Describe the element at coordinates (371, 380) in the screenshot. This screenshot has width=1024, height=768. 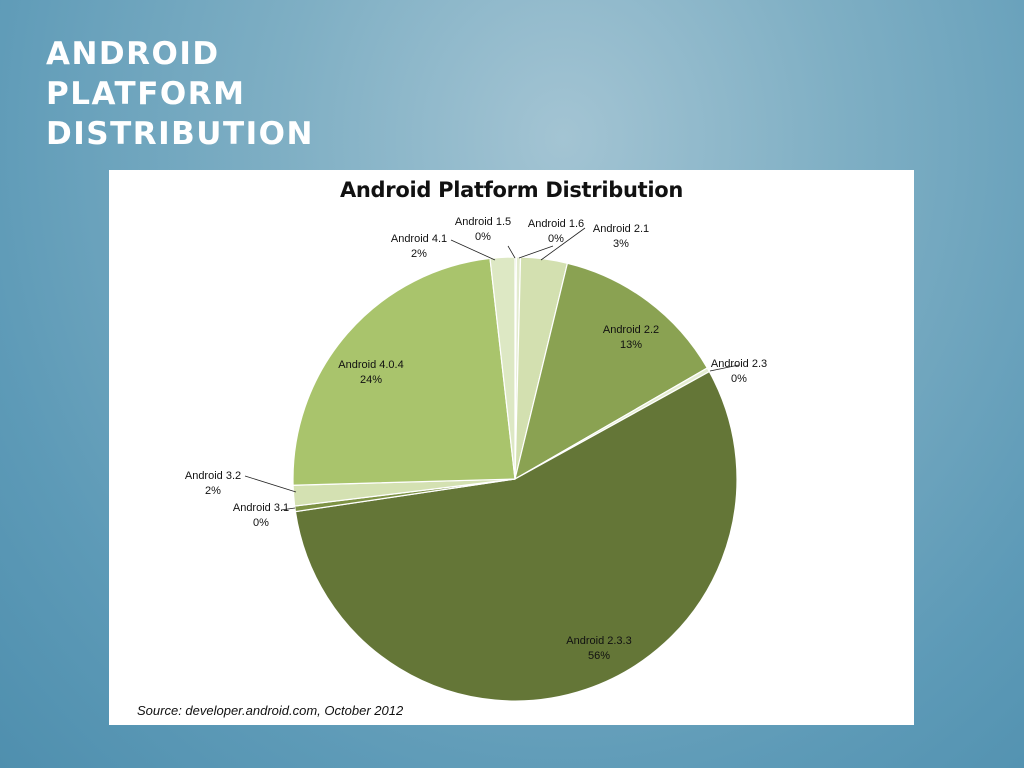
I see `slice-percent-android-4-0-4: 24%` at that location.